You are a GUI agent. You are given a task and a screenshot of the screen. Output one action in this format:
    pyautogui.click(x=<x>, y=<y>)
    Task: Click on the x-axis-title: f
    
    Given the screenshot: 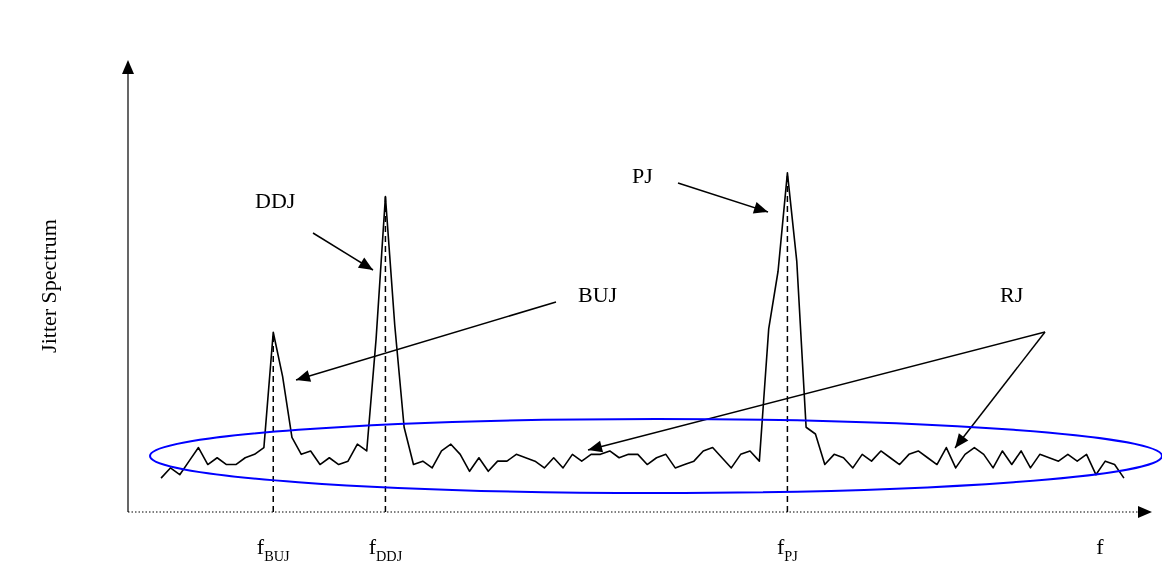 What is the action you would take?
    pyautogui.click(x=1100, y=546)
    